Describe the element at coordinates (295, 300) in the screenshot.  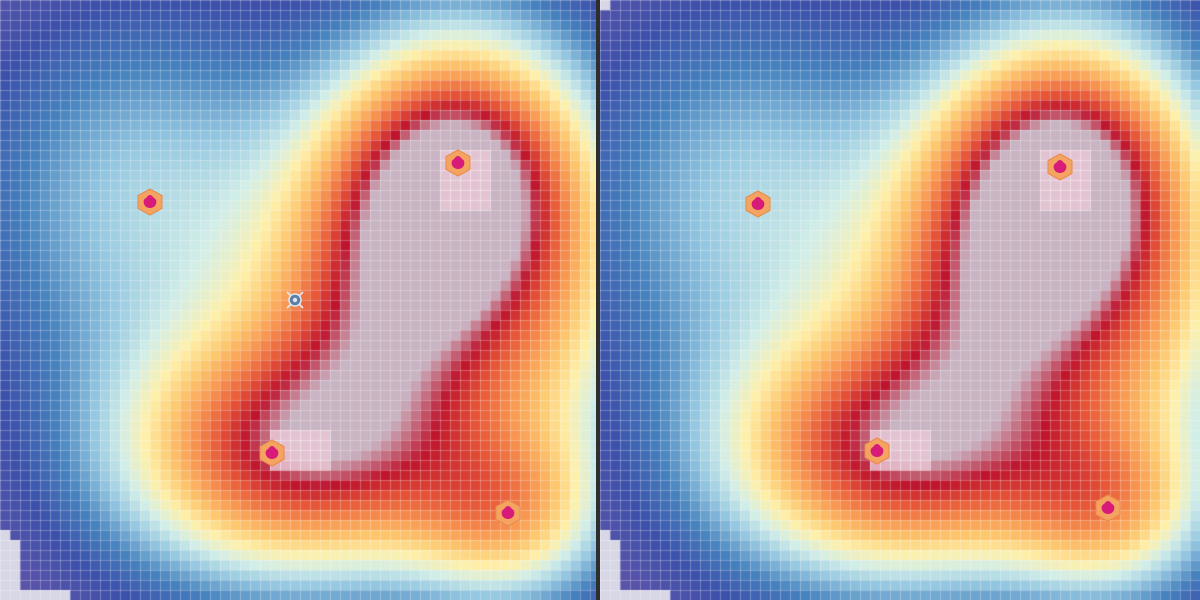
I see `robot-agent-icon` at that location.